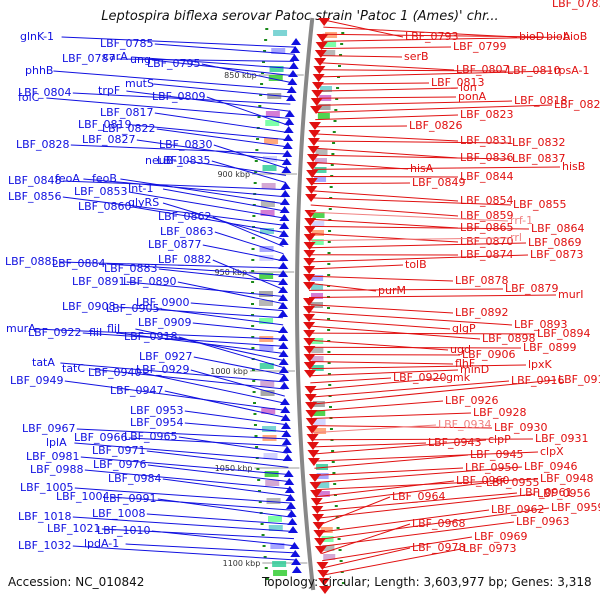 The image size is (600, 600). What do you see at coordinates (392, 290) in the screenshot?
I see `reverse-gene-label: purM` at bounding box center [392, 290].